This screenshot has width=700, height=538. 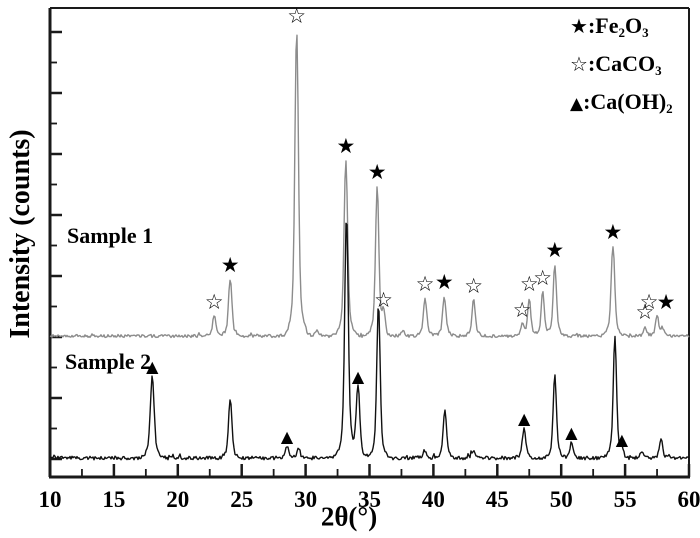 What do you see at coordinates (689, 499) in the screenshot?
I see `x-tick-label: 60` at bounding box center [689, 499].